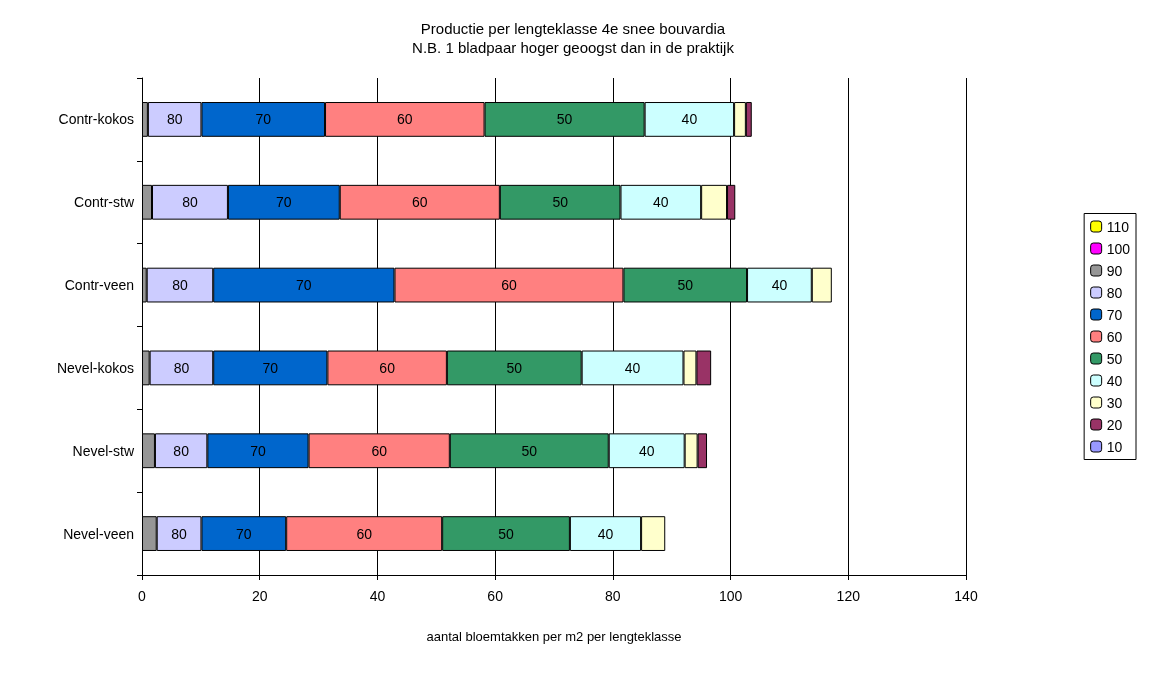 The width and height of the screenshot is (1152, 673). What do you see at coordinates (95, 367) in the screenshot?
I see `y-tick-label: Nevel-kokos` at bounding box center [95, 367].